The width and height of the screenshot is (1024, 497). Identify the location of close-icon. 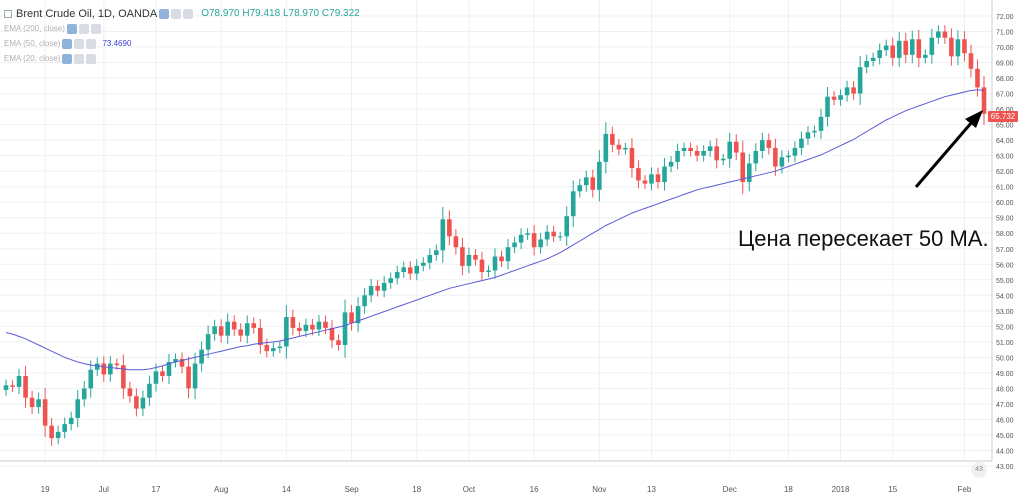
(91, 43).